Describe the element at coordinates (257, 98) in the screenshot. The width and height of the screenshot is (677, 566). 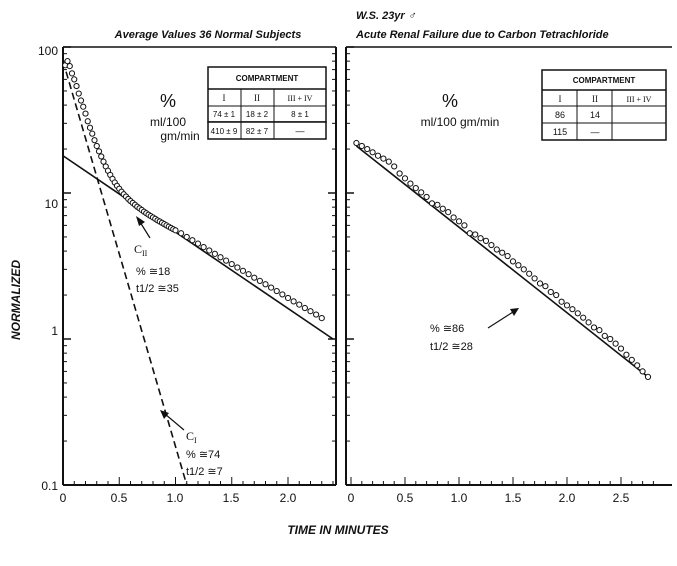
I see `left-table-col-2: II` at that location.